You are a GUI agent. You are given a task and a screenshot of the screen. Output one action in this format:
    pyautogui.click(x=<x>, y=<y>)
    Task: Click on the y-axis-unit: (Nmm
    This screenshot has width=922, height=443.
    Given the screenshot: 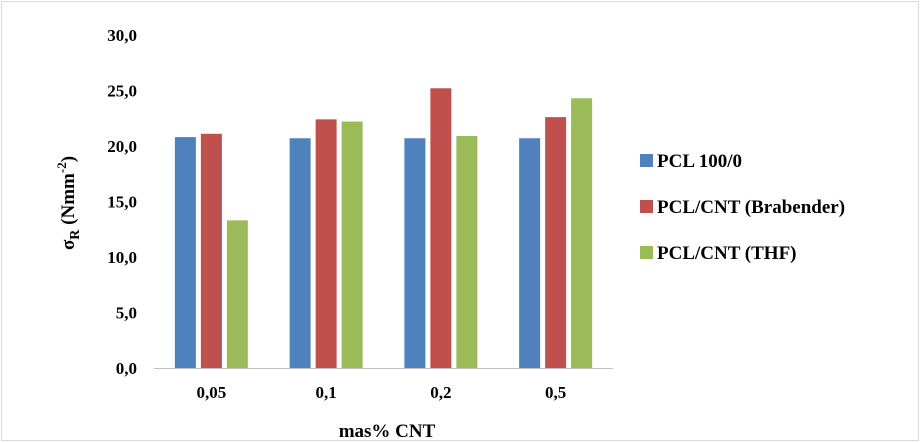 What is the action you would take?
    pyautogui.click(x=68, y=201)
    